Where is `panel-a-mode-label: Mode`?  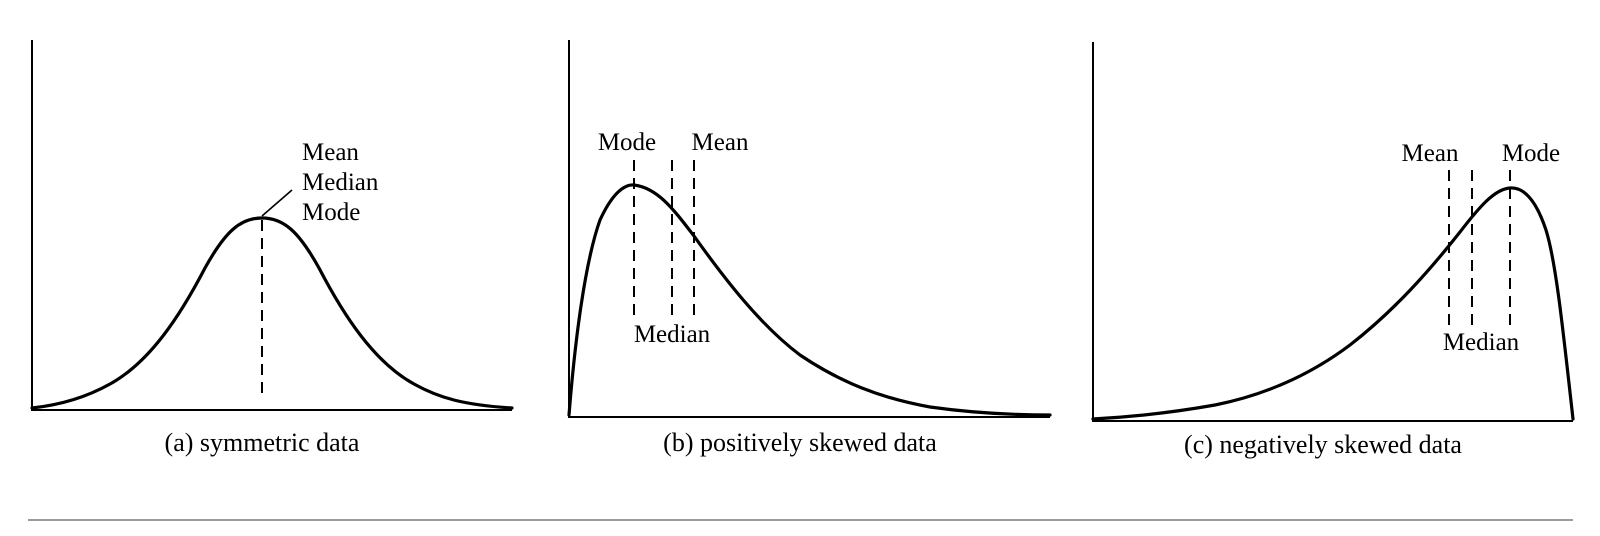
panel-a-mode-label: Mode is located at coordinates (331, 212).